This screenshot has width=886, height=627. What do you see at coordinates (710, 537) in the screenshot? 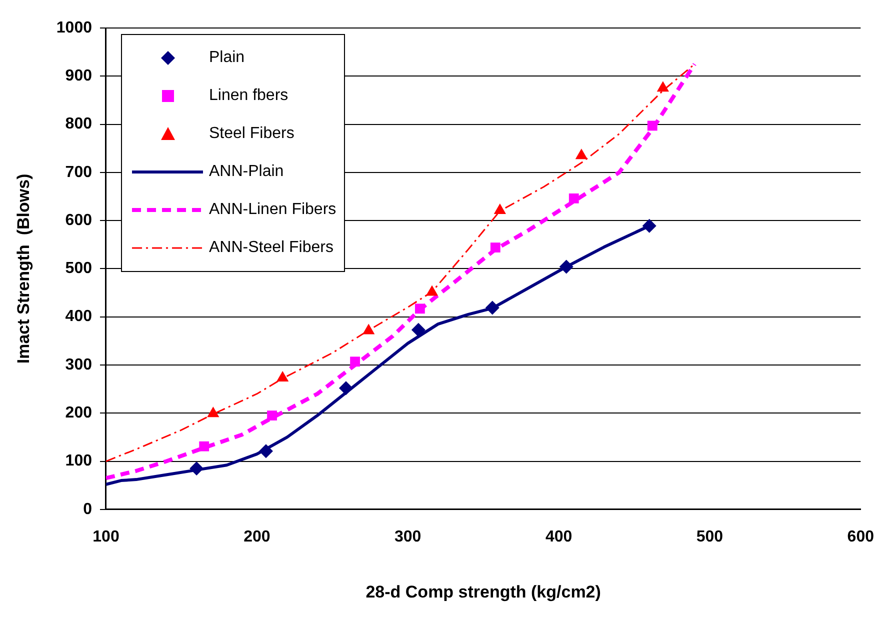
I see `x-tick-label: 500` at bounding box center [710, 537].